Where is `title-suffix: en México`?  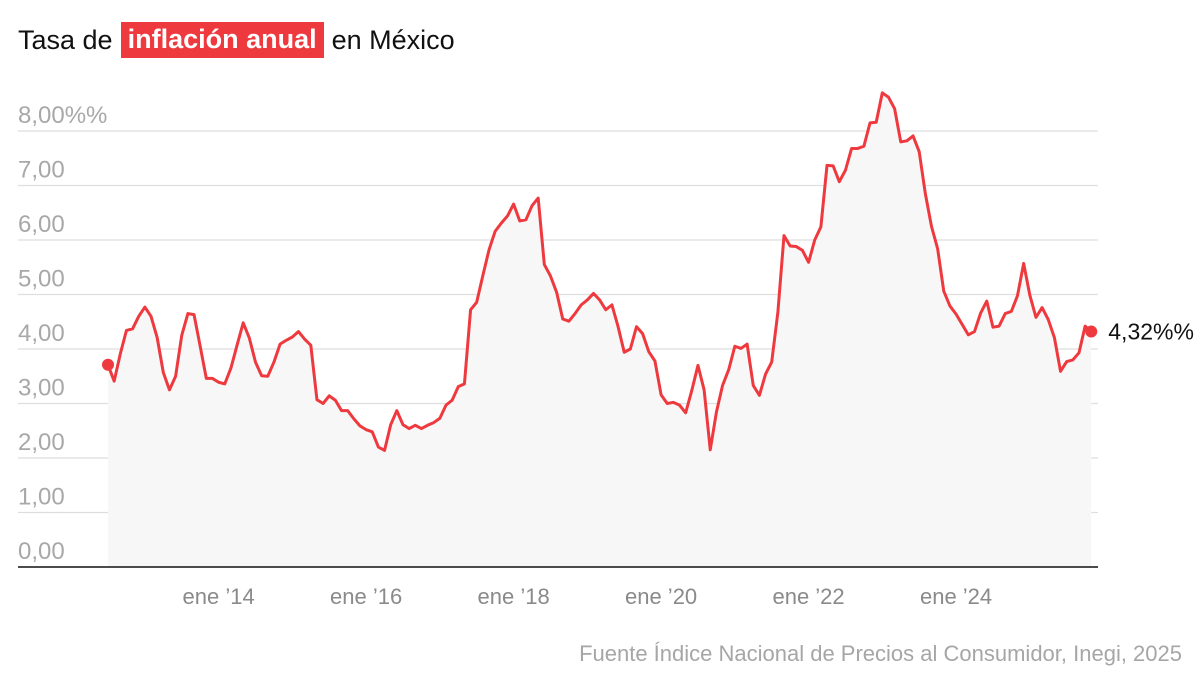 title-suffix: en México is located at coordinates (393, 39).